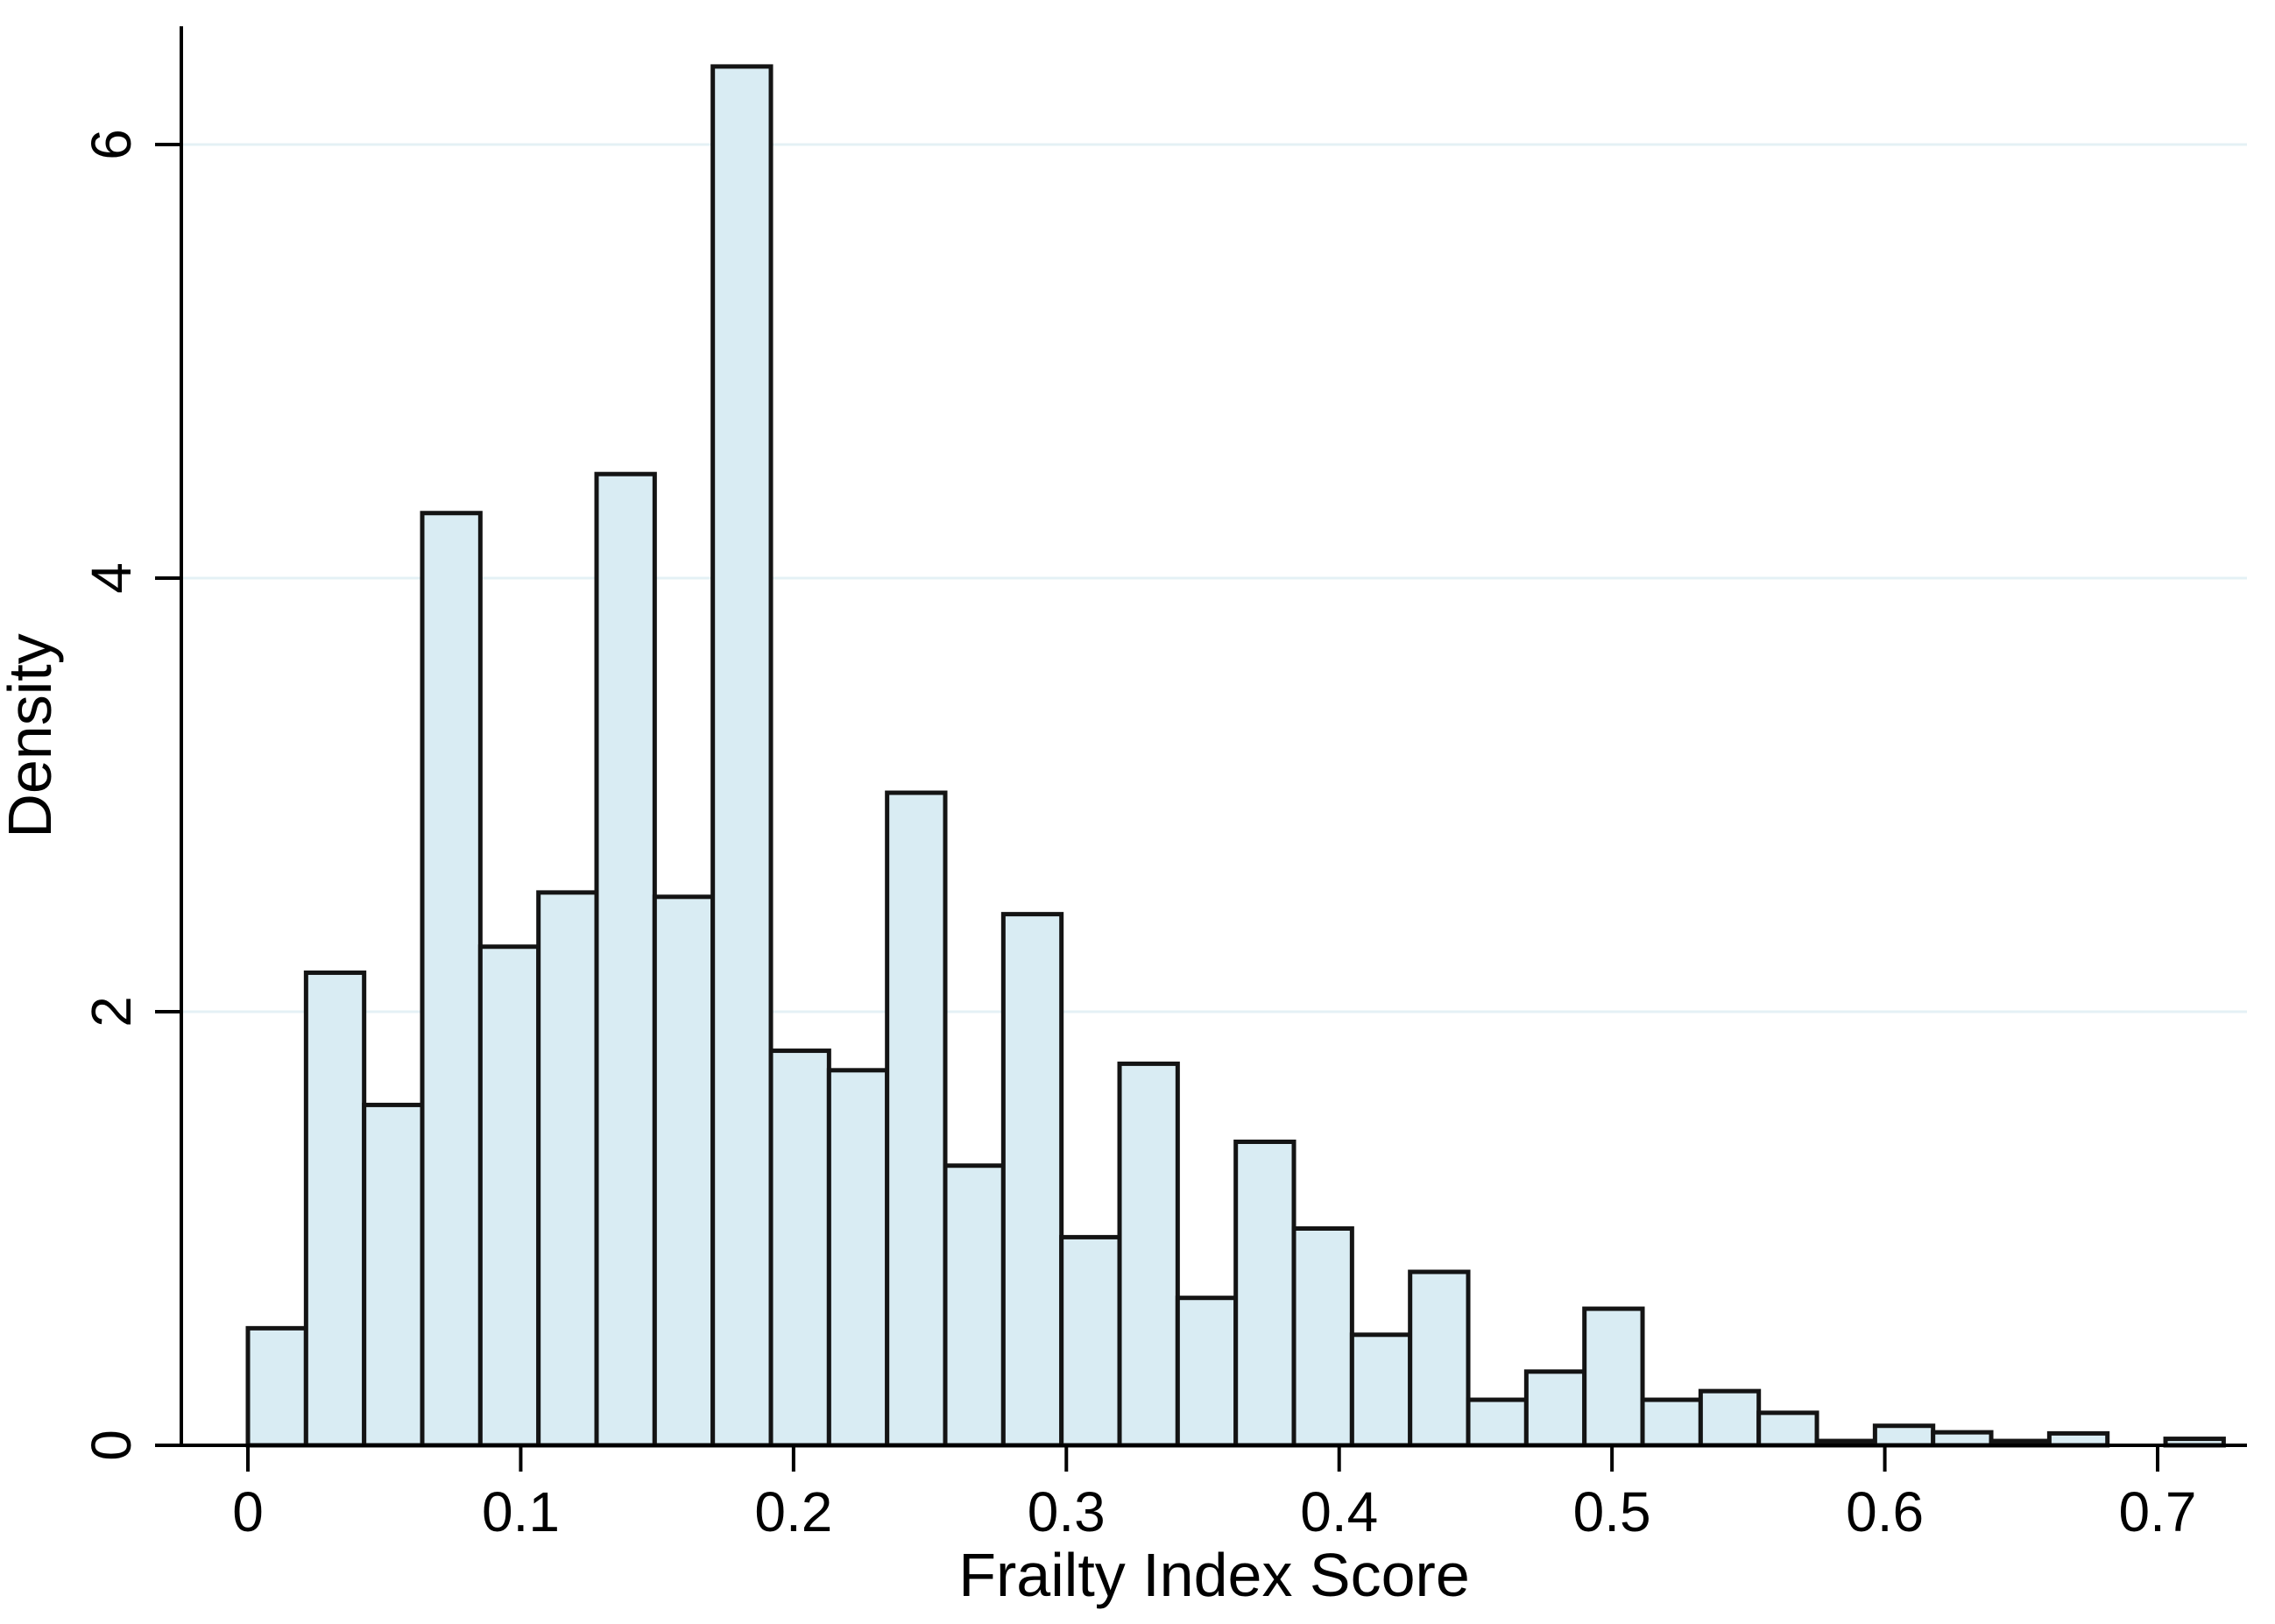  What do you see at coordinates (32, 735) in the screenshot?
I see `y-axis-title: Density` at bounding box center [32, 735].